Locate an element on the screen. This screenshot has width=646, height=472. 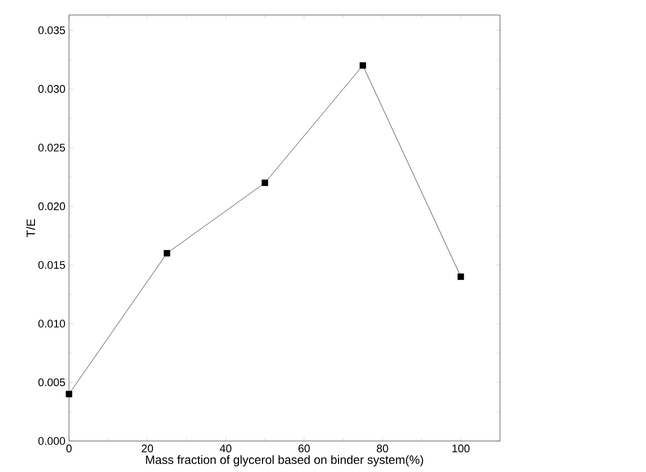
y-tick-label: 0.020 is located at coordinates (52, 206).